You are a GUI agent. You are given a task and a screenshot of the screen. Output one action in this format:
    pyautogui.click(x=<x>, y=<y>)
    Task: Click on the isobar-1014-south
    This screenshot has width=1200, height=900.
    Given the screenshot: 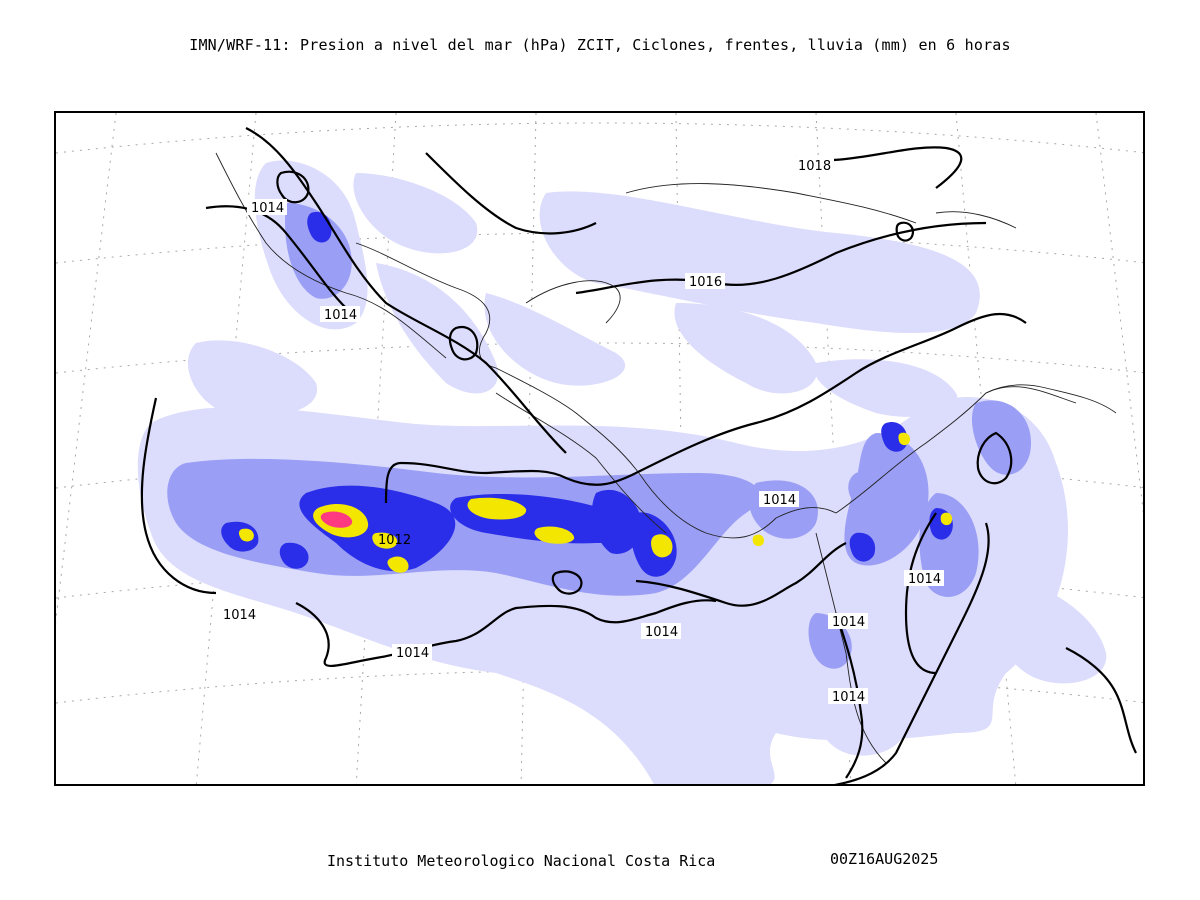 What is the action you would take?
    pyautogui.click(x=506, y=633)
    